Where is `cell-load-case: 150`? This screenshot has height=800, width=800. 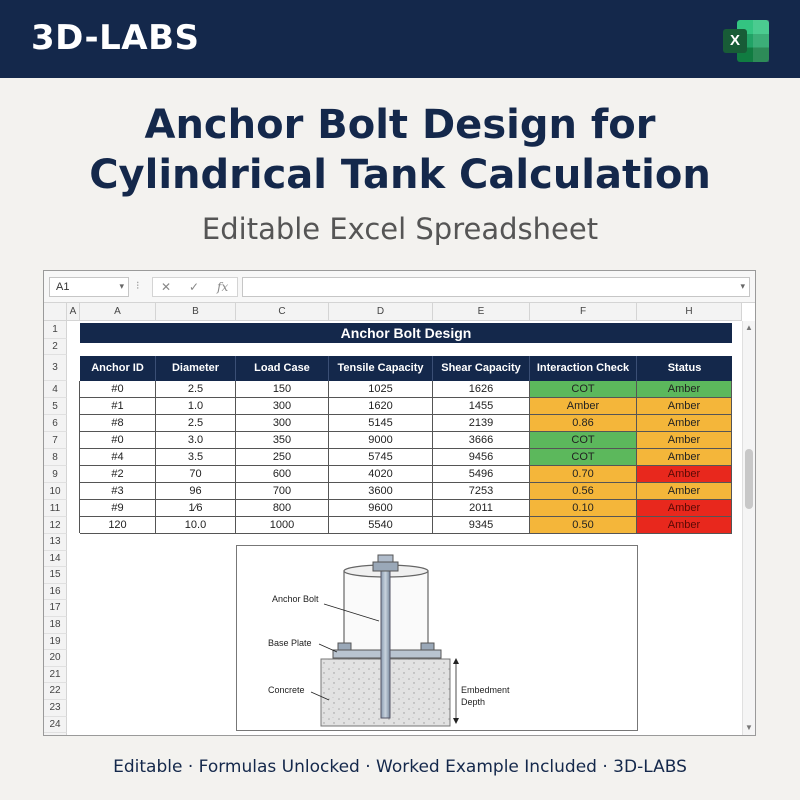 cell-load-case: 150 is located at coordinates (282, 389).